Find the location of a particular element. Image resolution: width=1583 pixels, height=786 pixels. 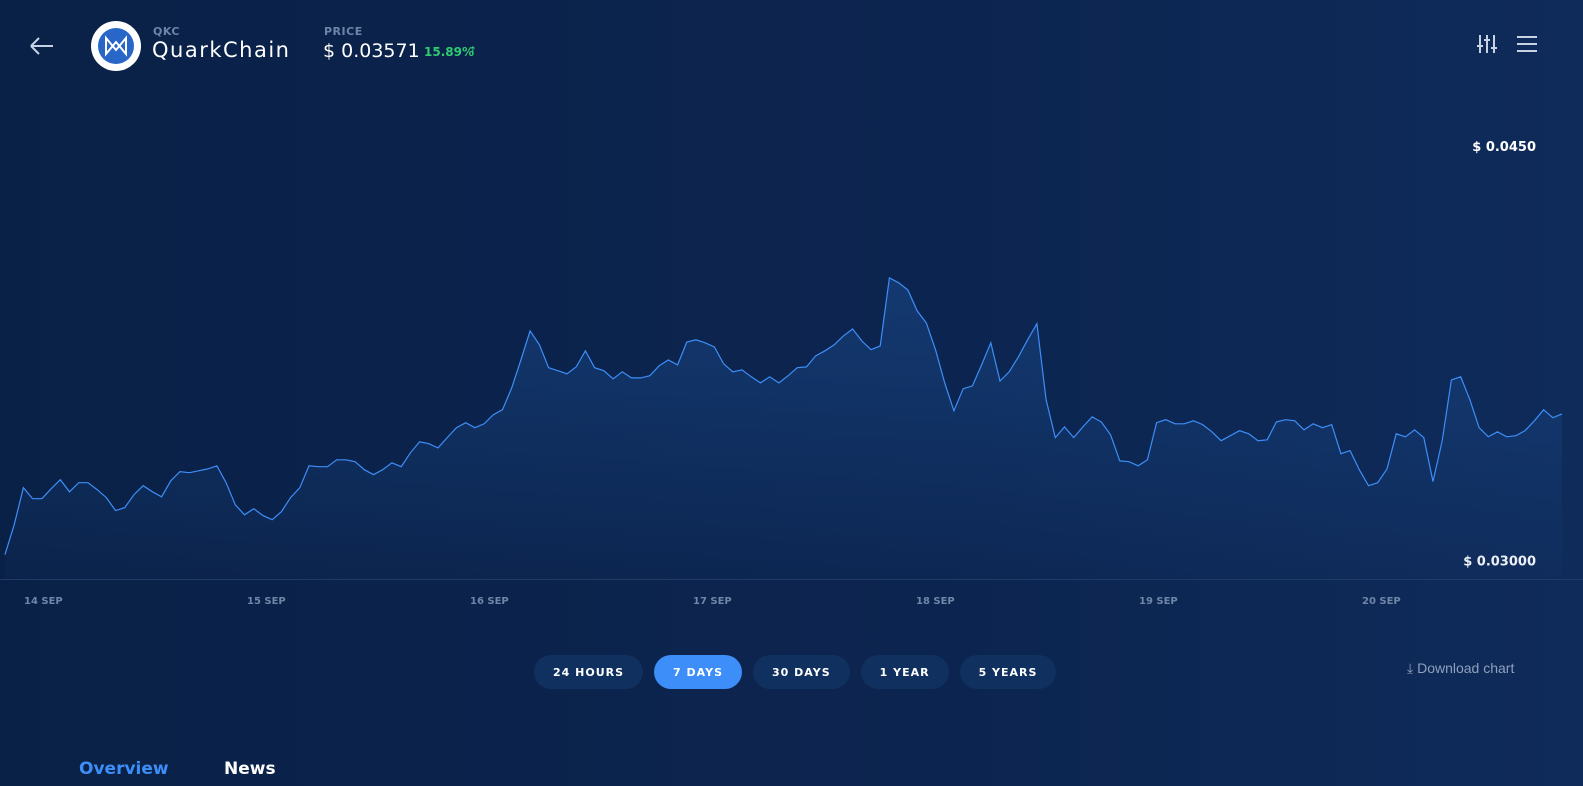

back-button is located at coordinates (42, 46).